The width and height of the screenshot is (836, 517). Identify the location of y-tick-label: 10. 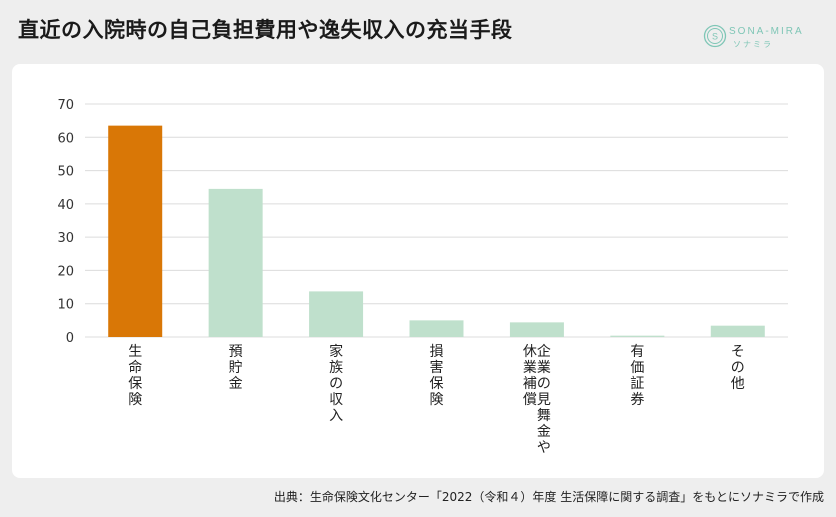
(65, 305).